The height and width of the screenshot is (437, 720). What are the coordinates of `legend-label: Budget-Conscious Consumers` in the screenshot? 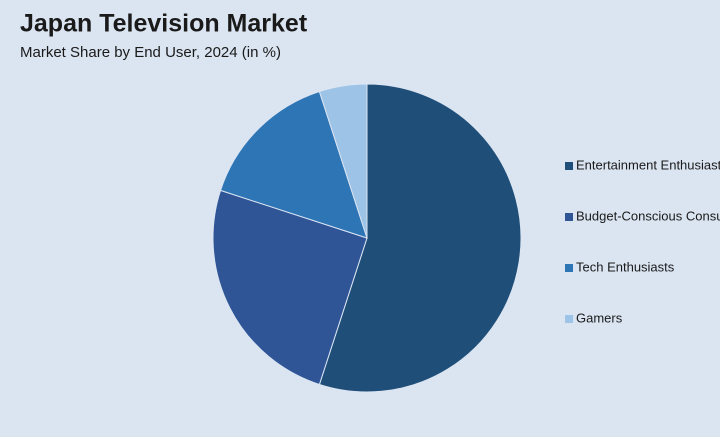 It's located at (648, 215).